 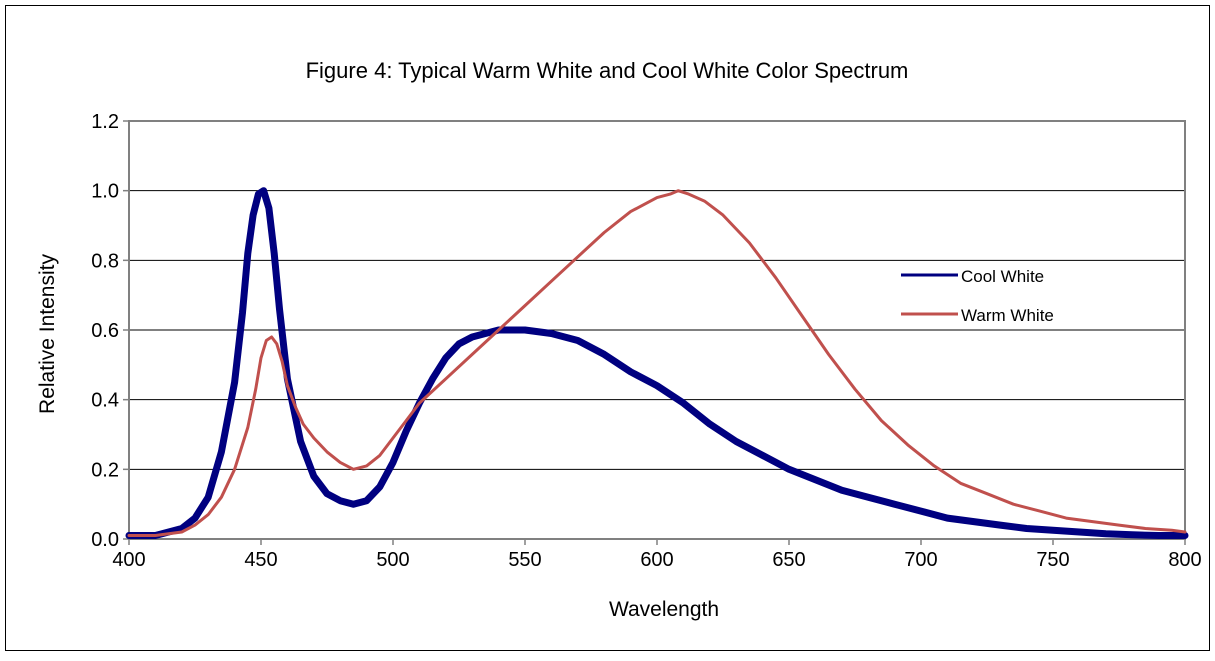 I want to click on x-tick-label: 600, so click(x=656, y=560).